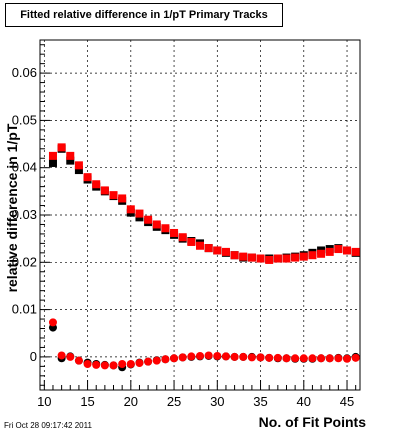 The width and height of the screenshot is (400, 433). What do you see at coordinates (260, 401) in the screenshot?
I see `x-tick-label: 35` at bounding box center [260, 401].